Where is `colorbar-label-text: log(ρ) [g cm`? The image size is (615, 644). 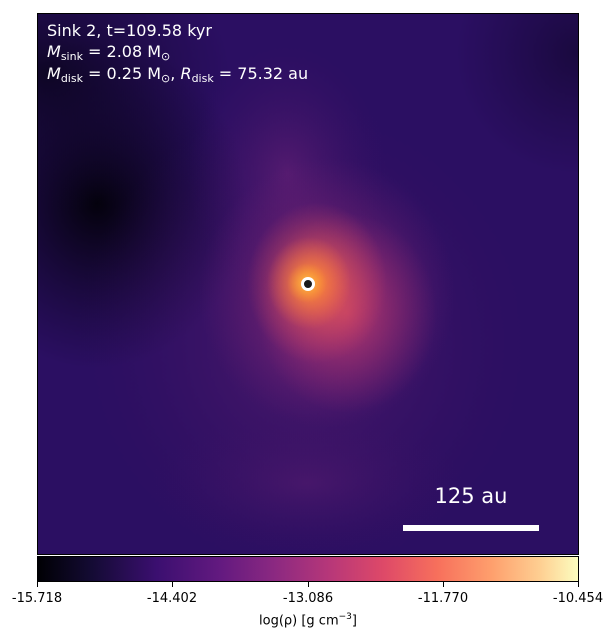
colorbar-label-text: log(ρ) [g cm is located at coordinates (299, 621).